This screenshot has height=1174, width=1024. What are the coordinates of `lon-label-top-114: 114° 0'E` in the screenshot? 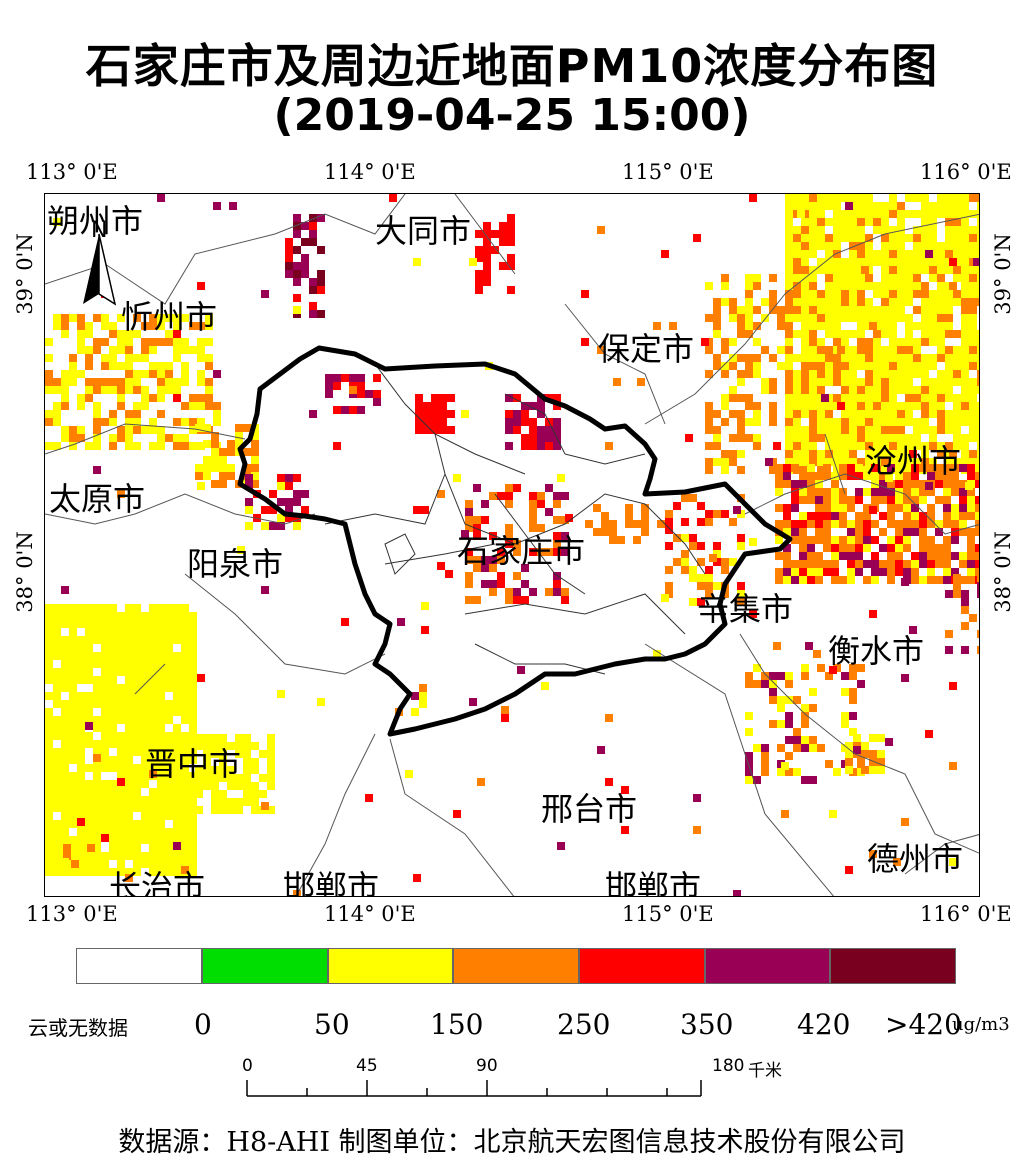 It's located at (370, 172).